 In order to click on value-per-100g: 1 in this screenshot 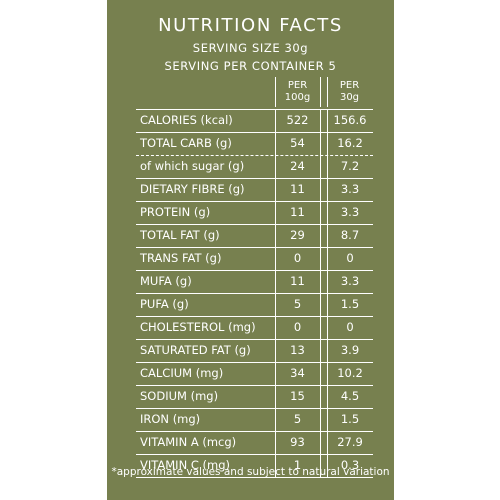, I will do `click(297, 465)`.